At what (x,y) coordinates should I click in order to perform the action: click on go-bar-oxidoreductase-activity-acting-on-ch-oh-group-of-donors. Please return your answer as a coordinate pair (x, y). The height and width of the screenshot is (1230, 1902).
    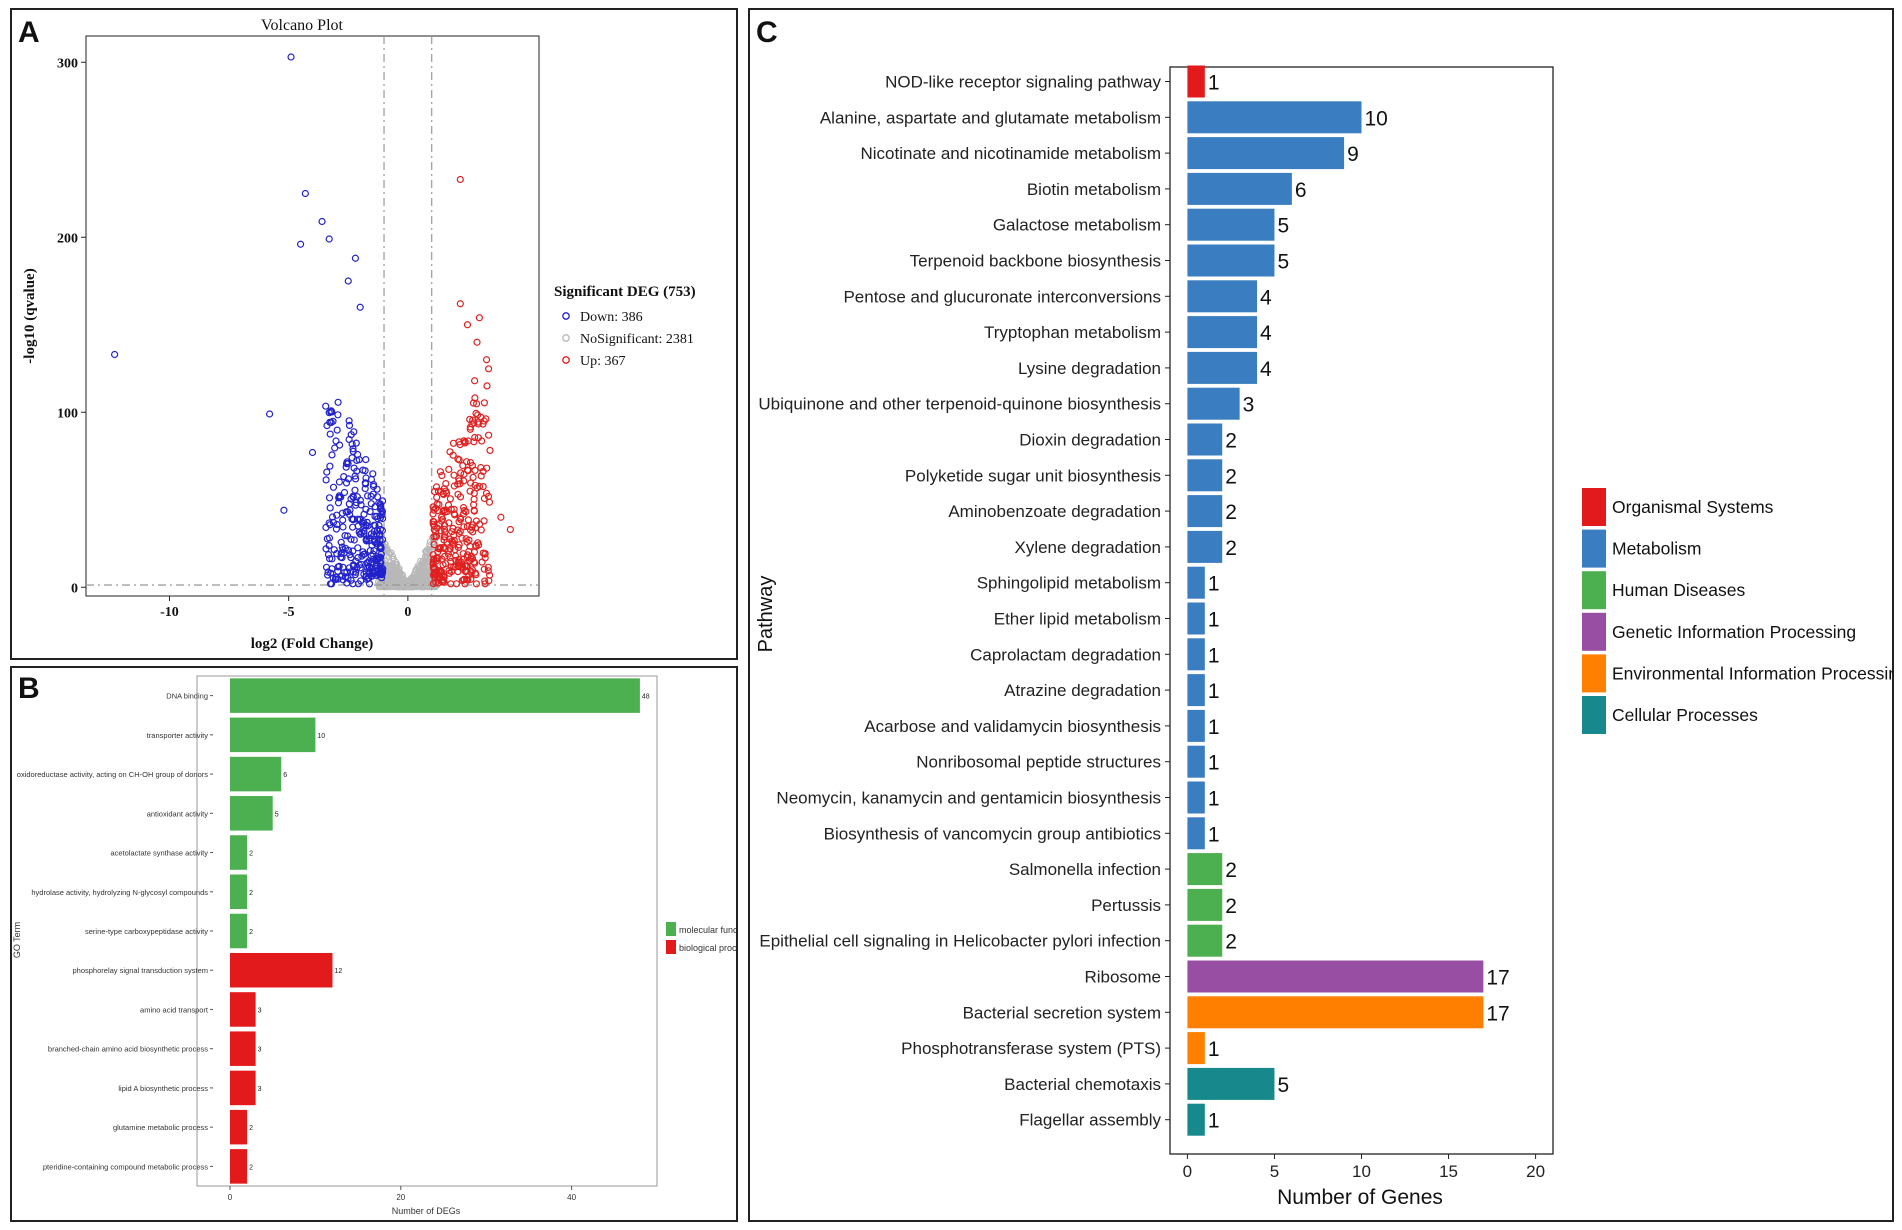
    Looking at the image, I should click on (256, 774).